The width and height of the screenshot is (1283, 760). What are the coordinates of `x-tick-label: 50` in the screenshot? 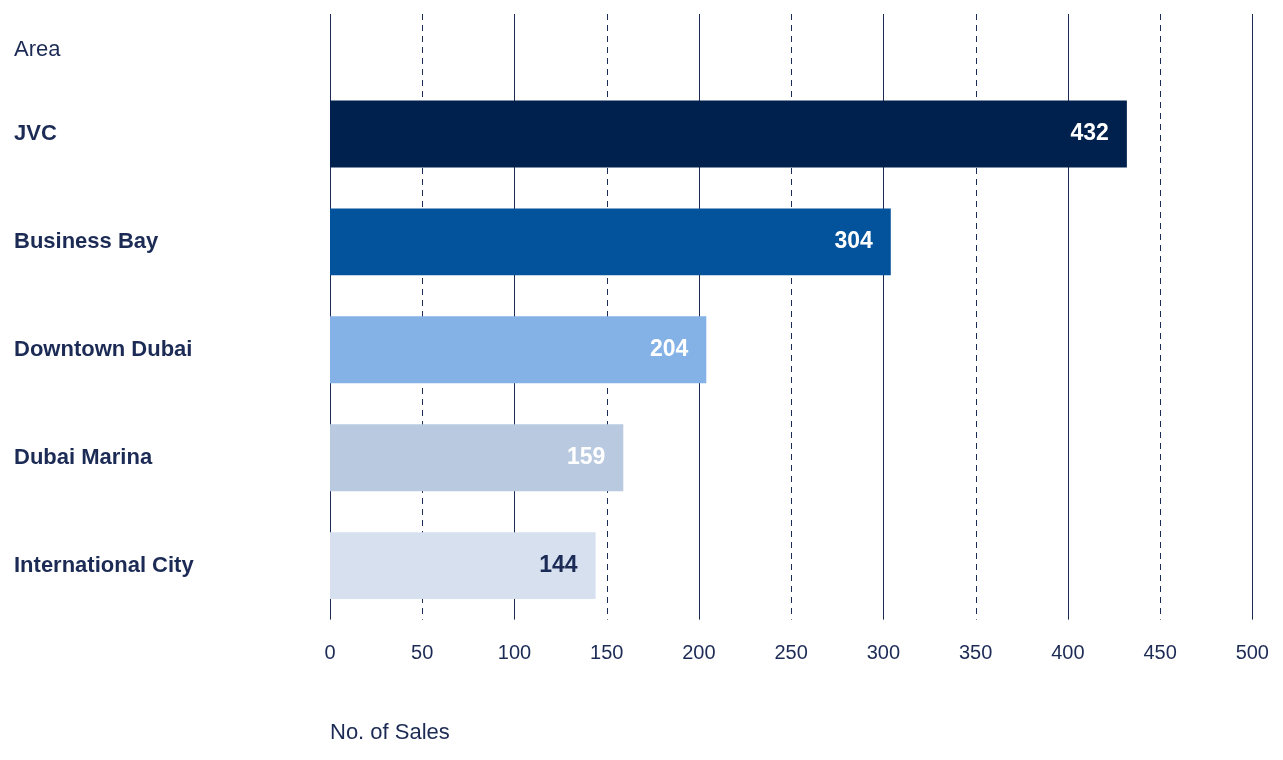 It's located at (422, 652).